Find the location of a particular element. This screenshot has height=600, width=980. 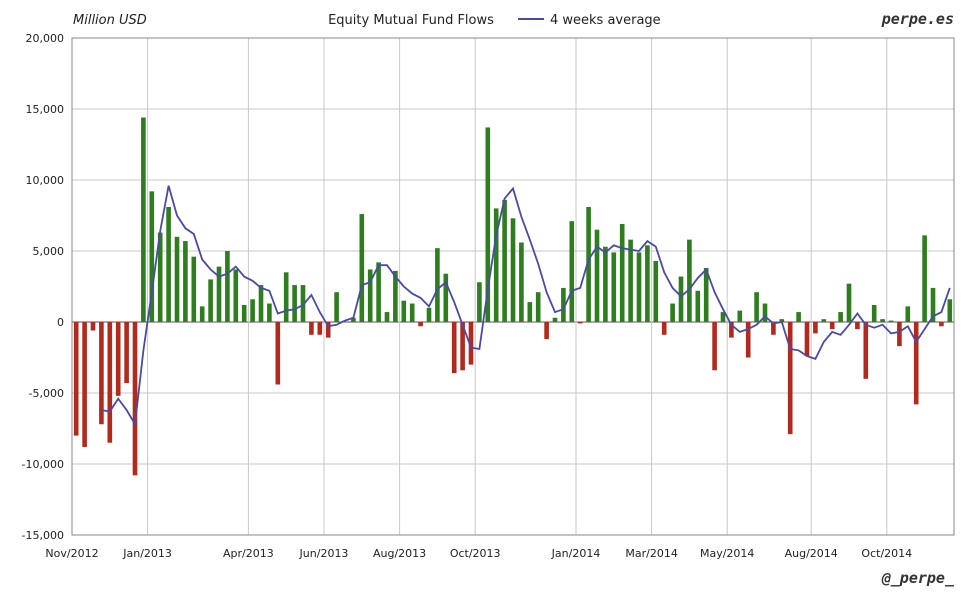

watermark-top: perpe.es is located at coordinates (917, 19).